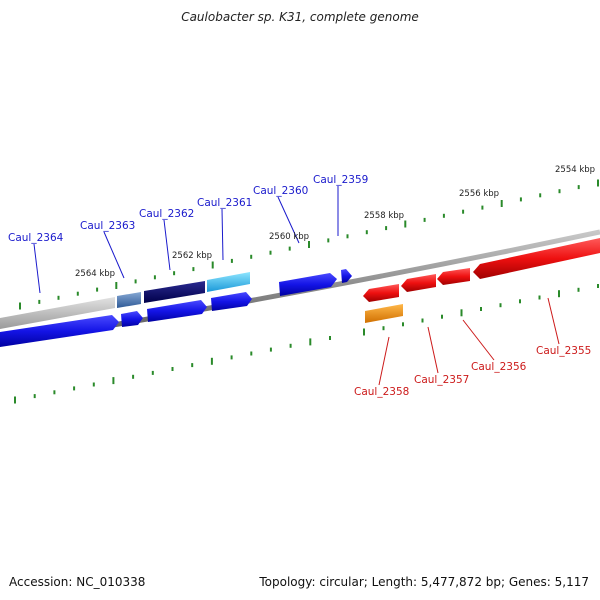 This screenshot has height=600, width=600. What do you see at coordinates (231, 301) in the screenshot?
I see `gene-arrow-blue-right` at bounding box center [231, 301].